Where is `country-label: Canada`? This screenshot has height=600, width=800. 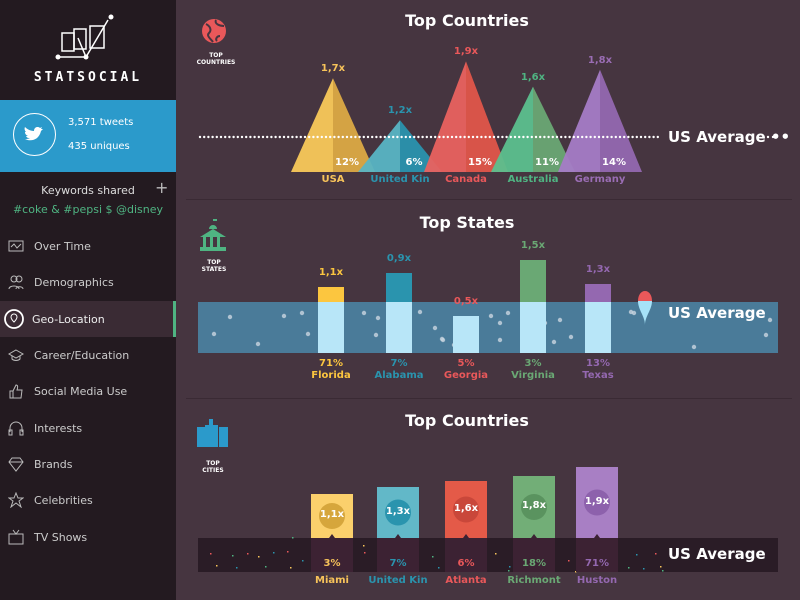
country-label: Canada is located at coordinates (466, 179).